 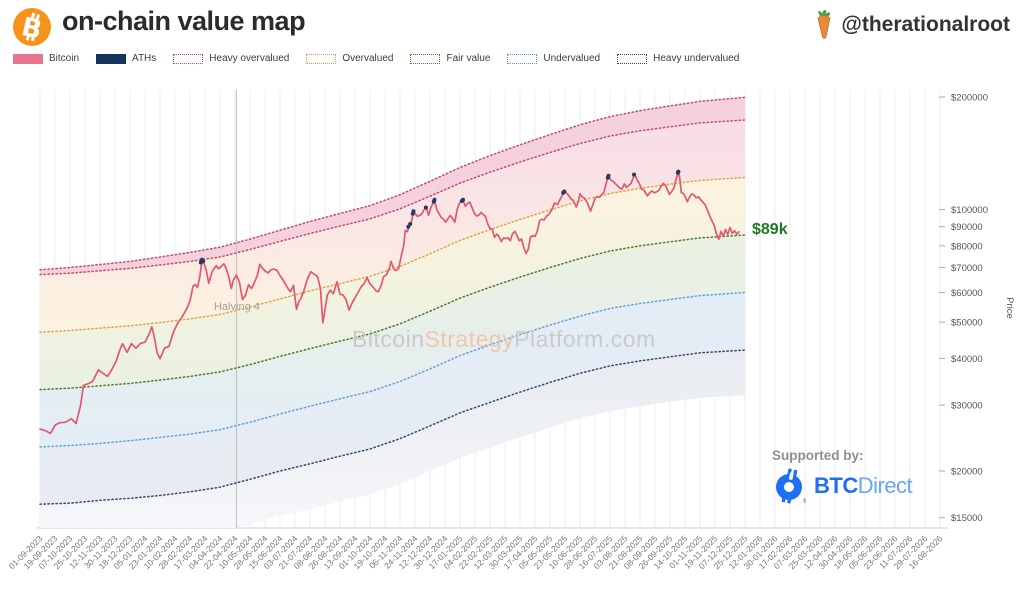 What do you see at coordinates (585, 339) in the screenshot?
I see `watermark-part-platform: Platform.com` at bounding box center [585, 339].